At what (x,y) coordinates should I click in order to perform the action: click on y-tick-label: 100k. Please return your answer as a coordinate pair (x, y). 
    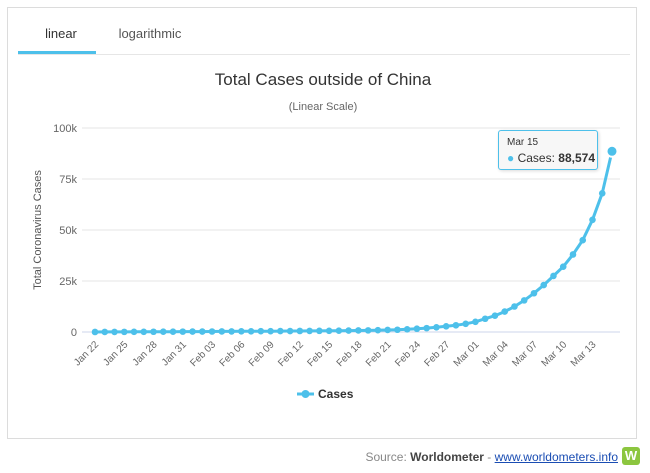
    Looking at the image, I should click on (65, 129).